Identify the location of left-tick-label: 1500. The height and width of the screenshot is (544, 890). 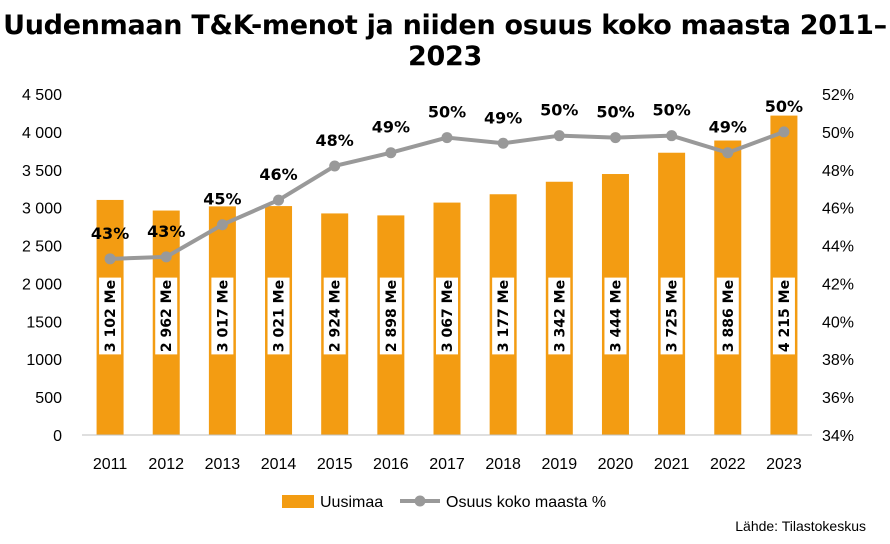
(44, 322).